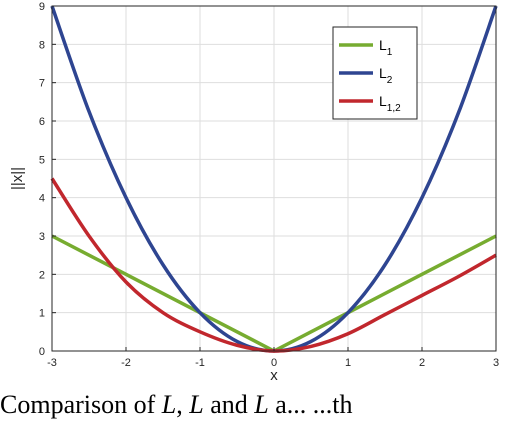 The height and width of the screenshot is (426, 508). I want to click on y-axis-label: ||x||, so click(17, 178).